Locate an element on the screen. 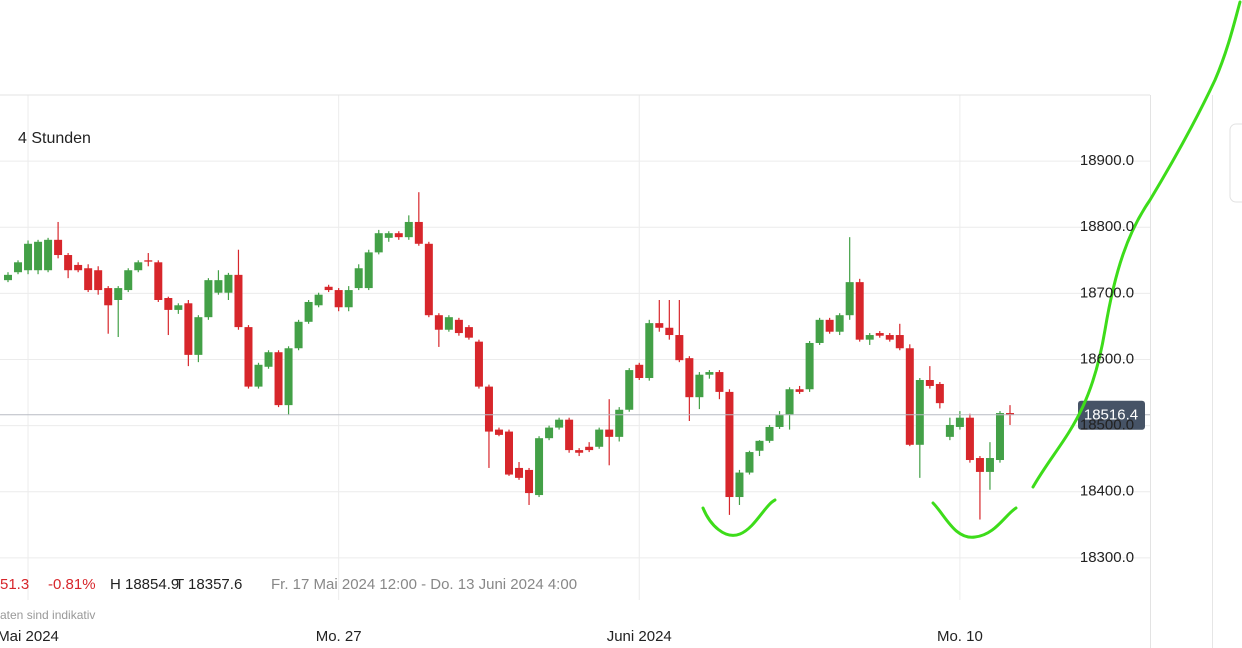  overlay: 18516.4 is located at coordinates (575, 415).